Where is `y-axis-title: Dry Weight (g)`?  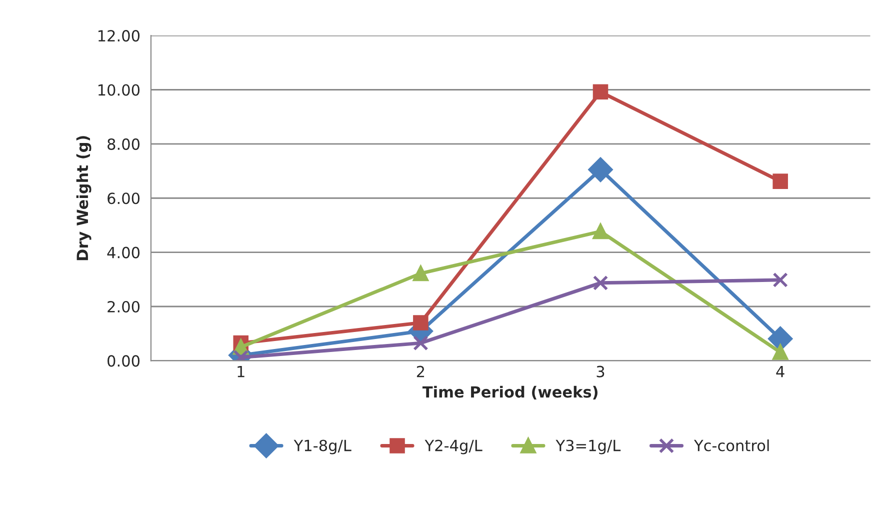
y-axis-title: Dry Weight (g) is located at coordinates (84, 198).